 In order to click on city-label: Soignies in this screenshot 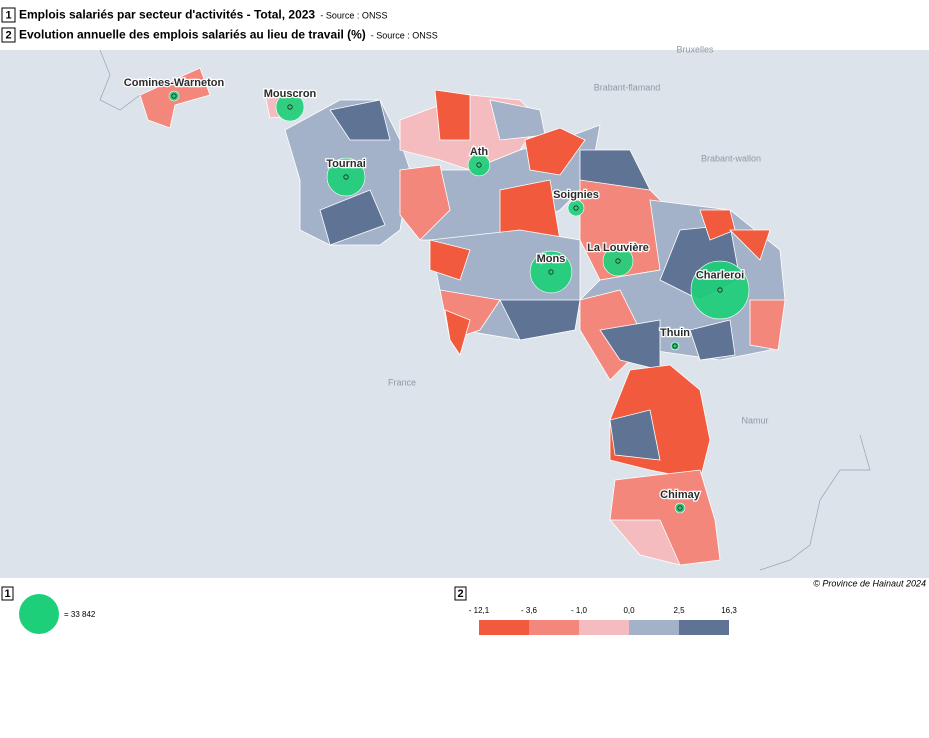, I will do `click(576, 195)`.